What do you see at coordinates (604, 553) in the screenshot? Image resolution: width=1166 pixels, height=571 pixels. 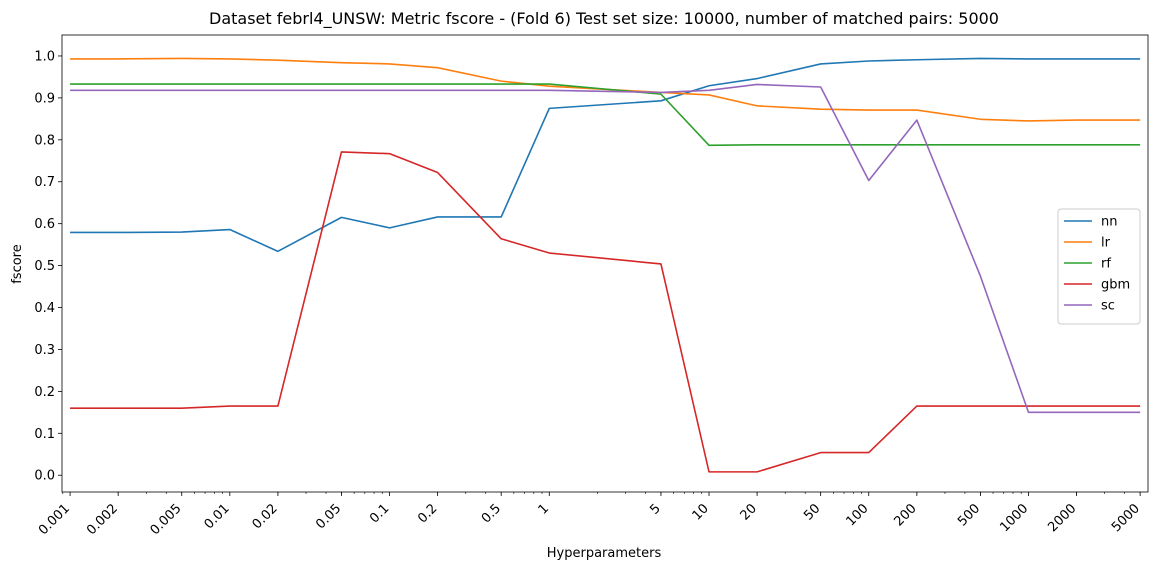 I see `x-axis-label: Hyperparameters` at bounding box center [604, 553].